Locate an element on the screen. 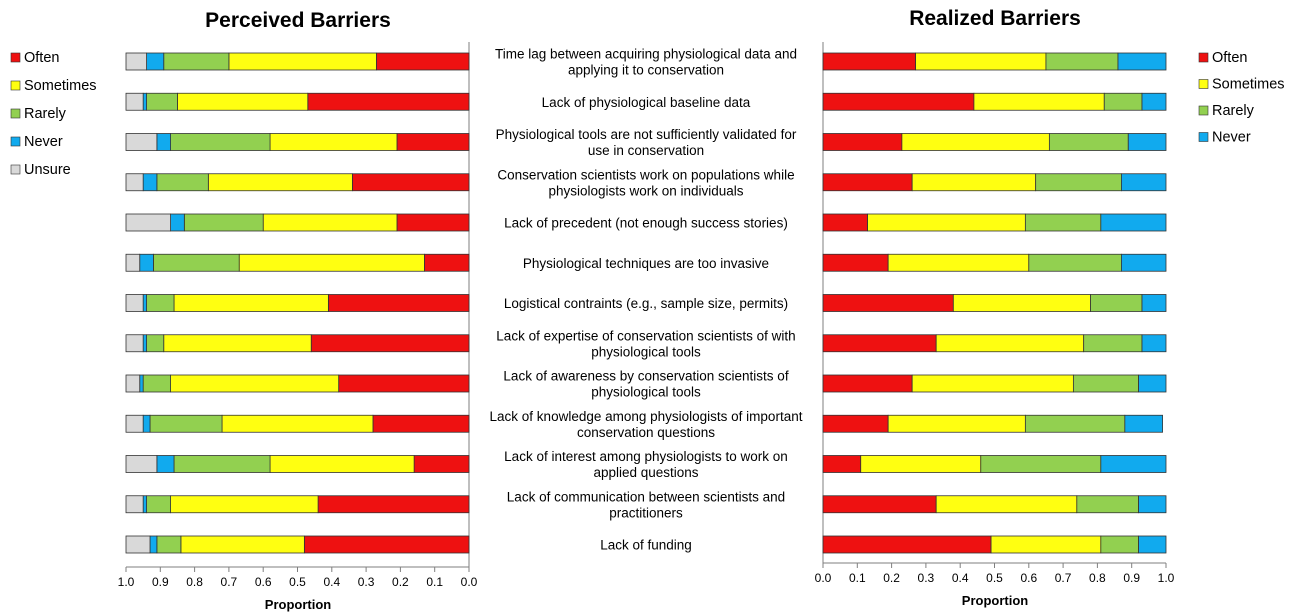 Image resolution: width=1299 pixels, height=616 pixels. realized-tick-label: 0.9 is located at coordinates (1131, 578).